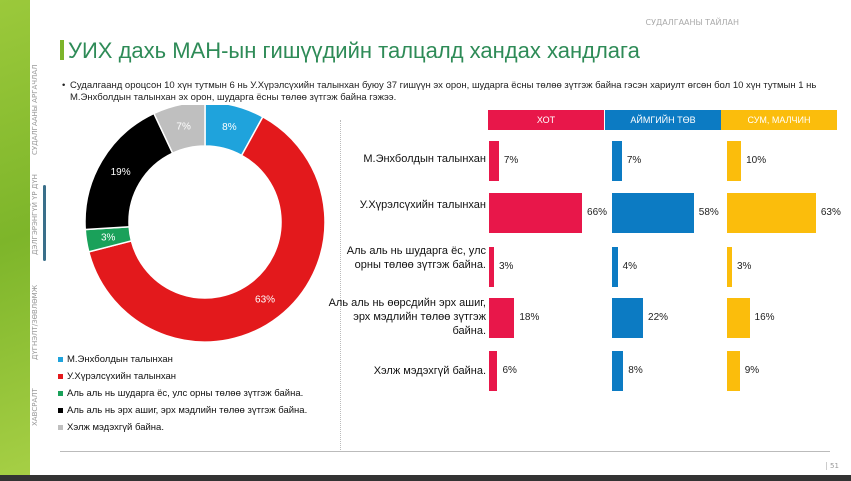 The height and width of the screenshot is (481, 851). I want to click on bar-value-label: 8%, so click(635, 370).